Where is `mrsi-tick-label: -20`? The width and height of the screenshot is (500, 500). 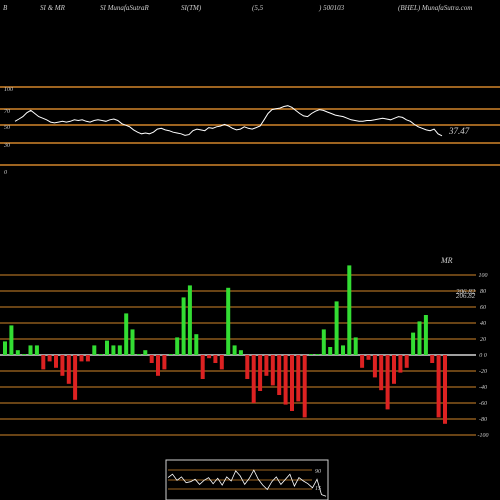
mrsi-tick-label: -20 is located at coordinates (483, 372).